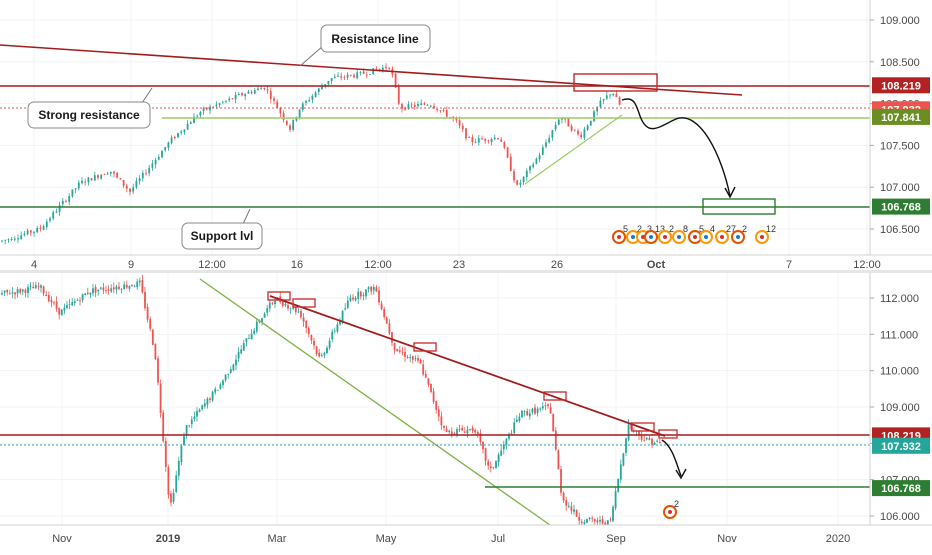  I want to click on event-count-label: 12, so click(771, 229).